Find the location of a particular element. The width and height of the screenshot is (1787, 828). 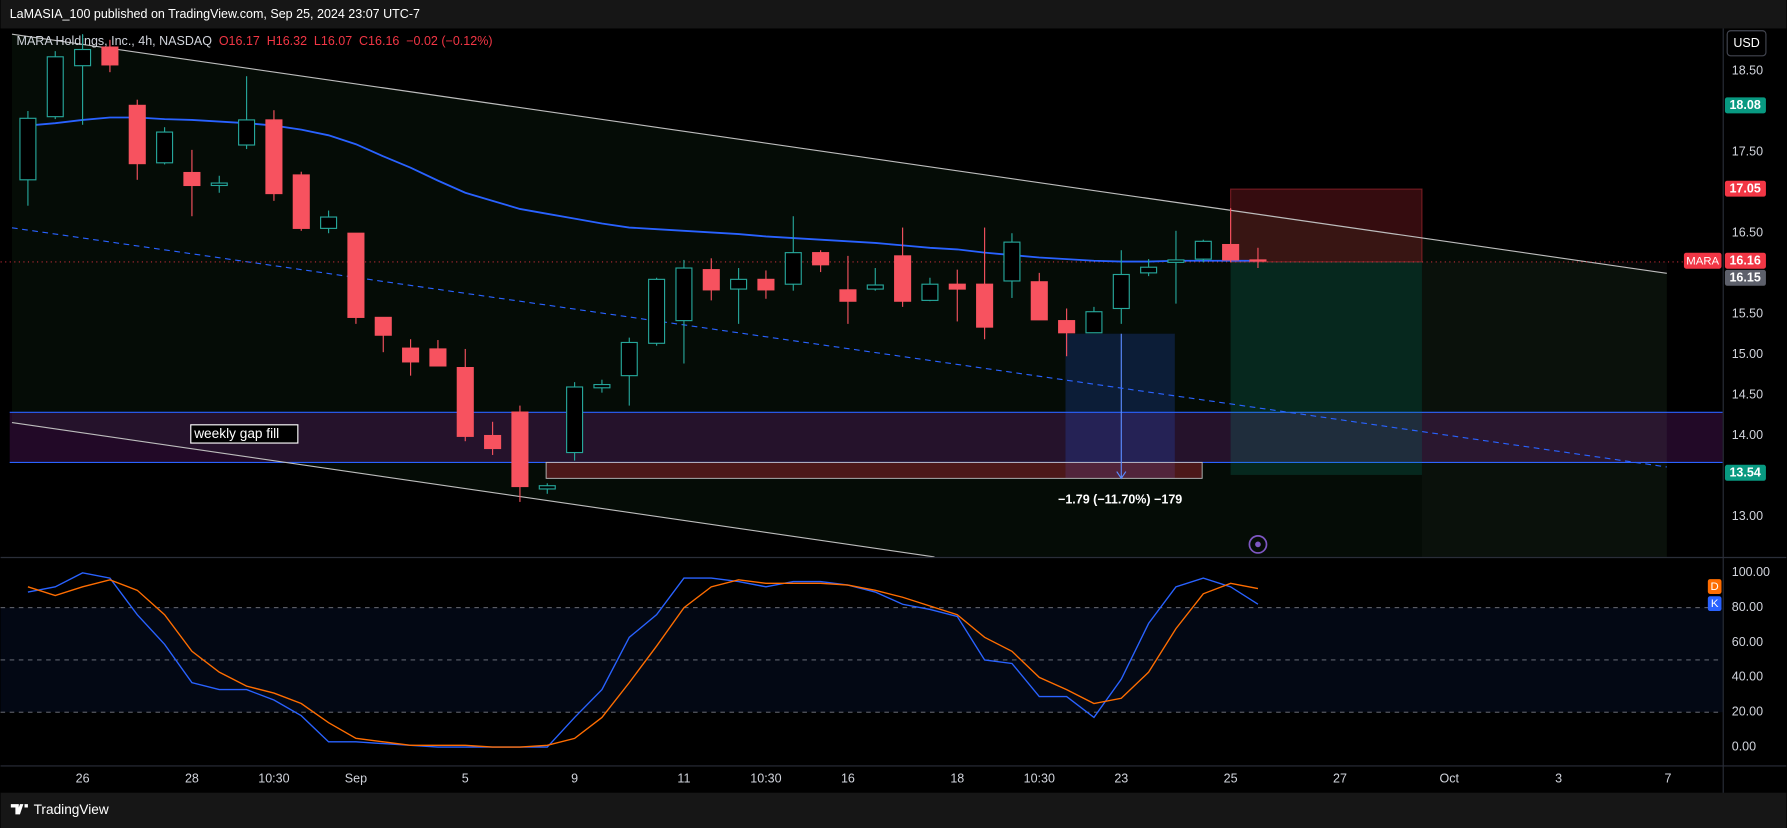

x-tick-label: 26 is located at coordinates (83, 778).